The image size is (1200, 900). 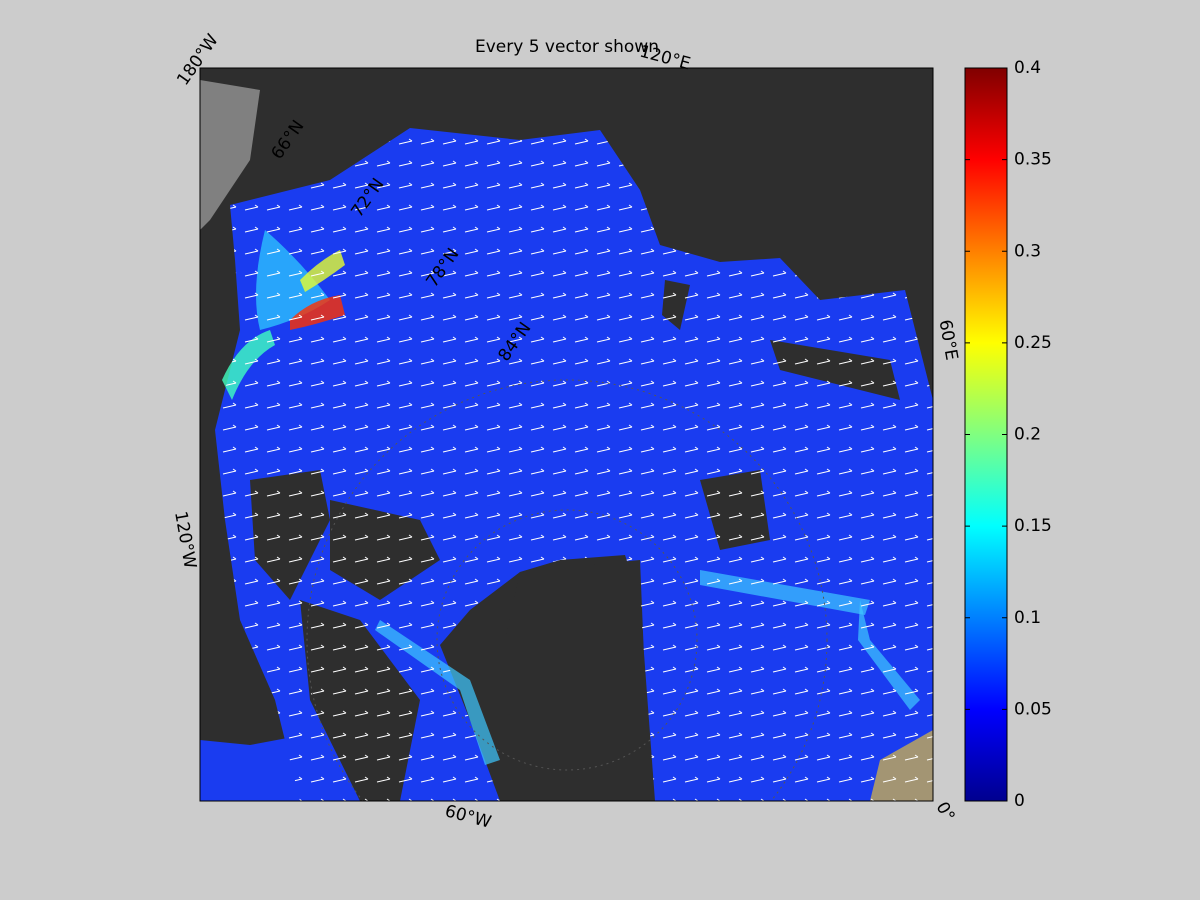 What do you see at coordinates (468, 817) in the screenshot?
I see `lon-label: 60°W` at bounding box center [468, 817].